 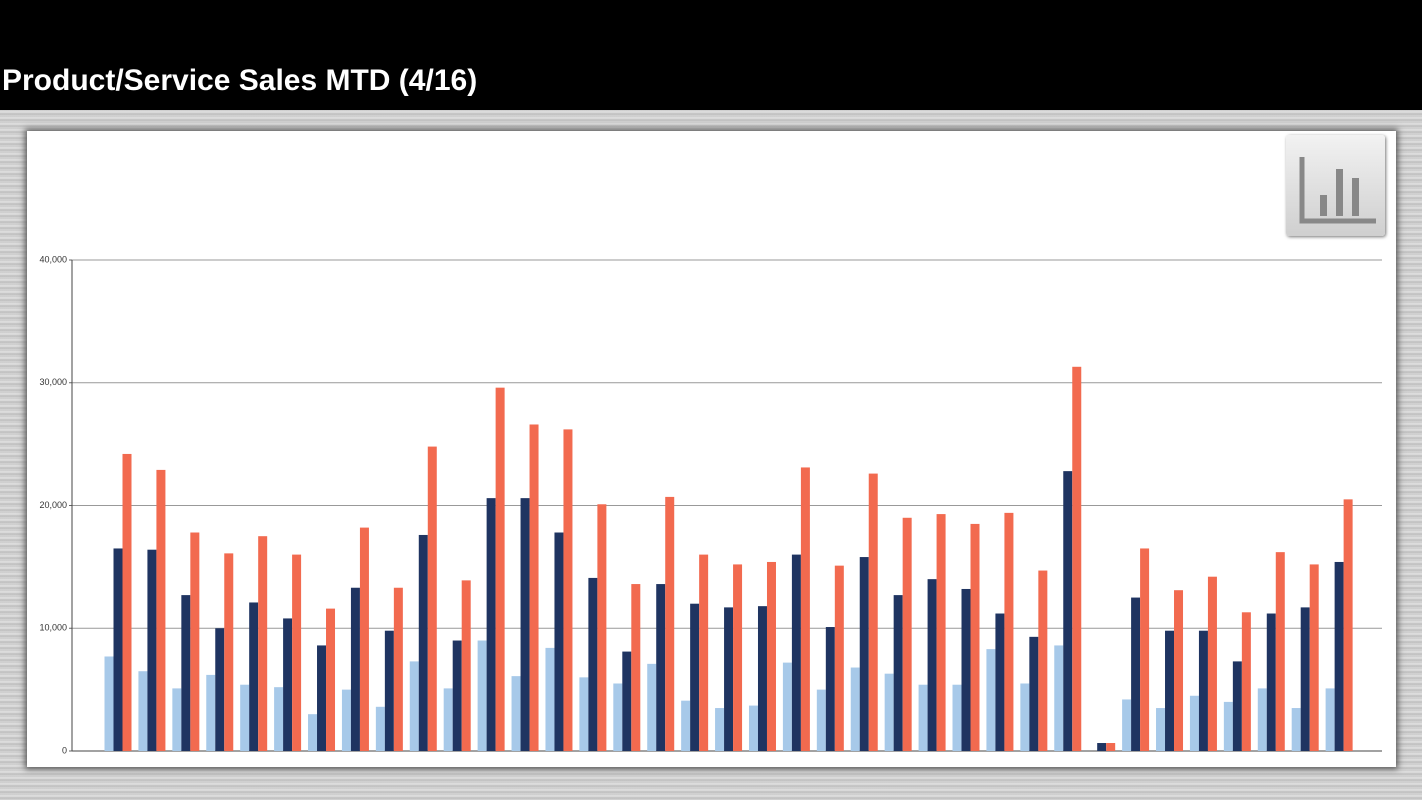 What do you see at coordinates (240, 80) in the screenshot?
I see `page-title: Product/Service Sales MTD (4/16)` at bounding box center [240, 80].